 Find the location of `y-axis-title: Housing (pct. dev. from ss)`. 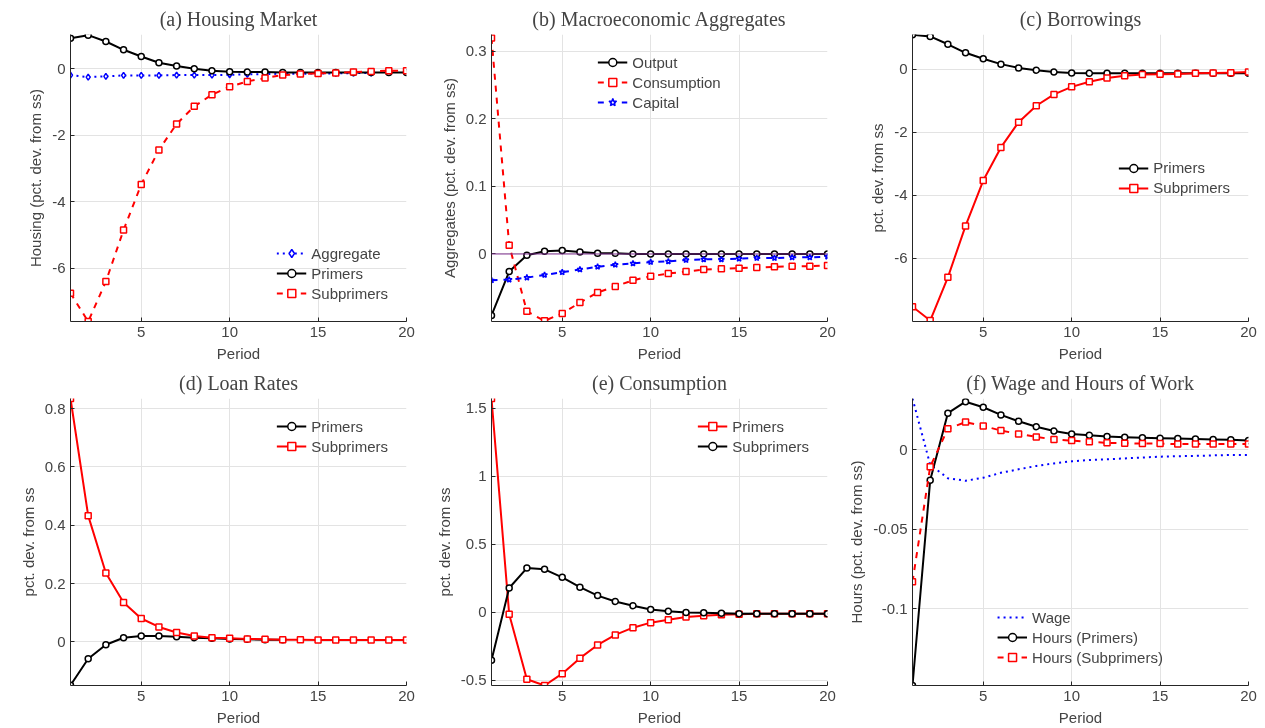

y-axis-title: Housing (pct. dev. from ss) is located at coordinates (36, 178).